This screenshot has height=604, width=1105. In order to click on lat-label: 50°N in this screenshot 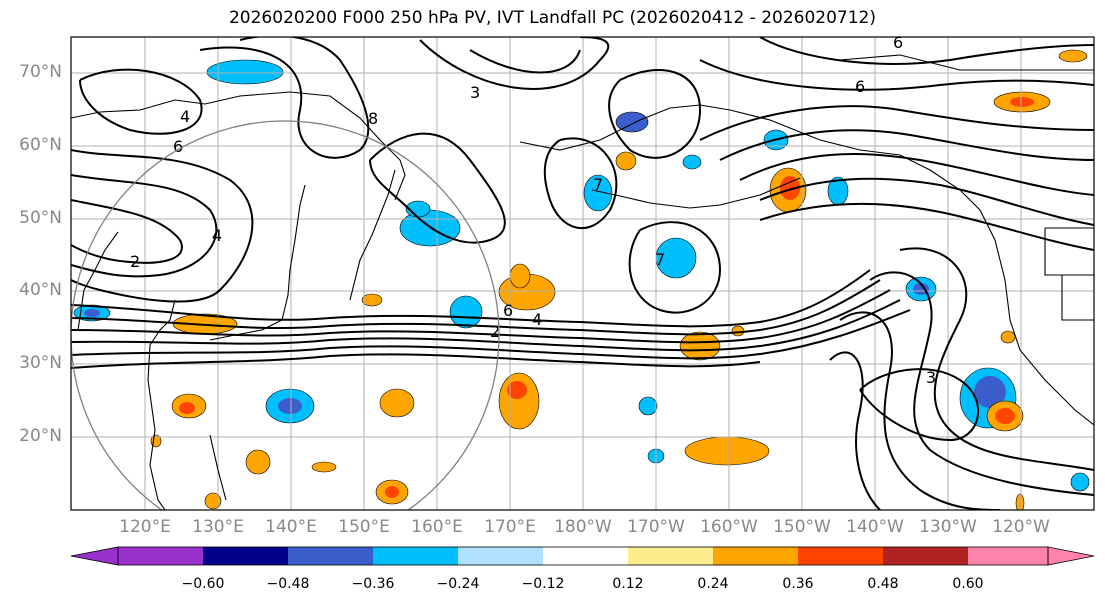, I will do `click(40, 218)`.